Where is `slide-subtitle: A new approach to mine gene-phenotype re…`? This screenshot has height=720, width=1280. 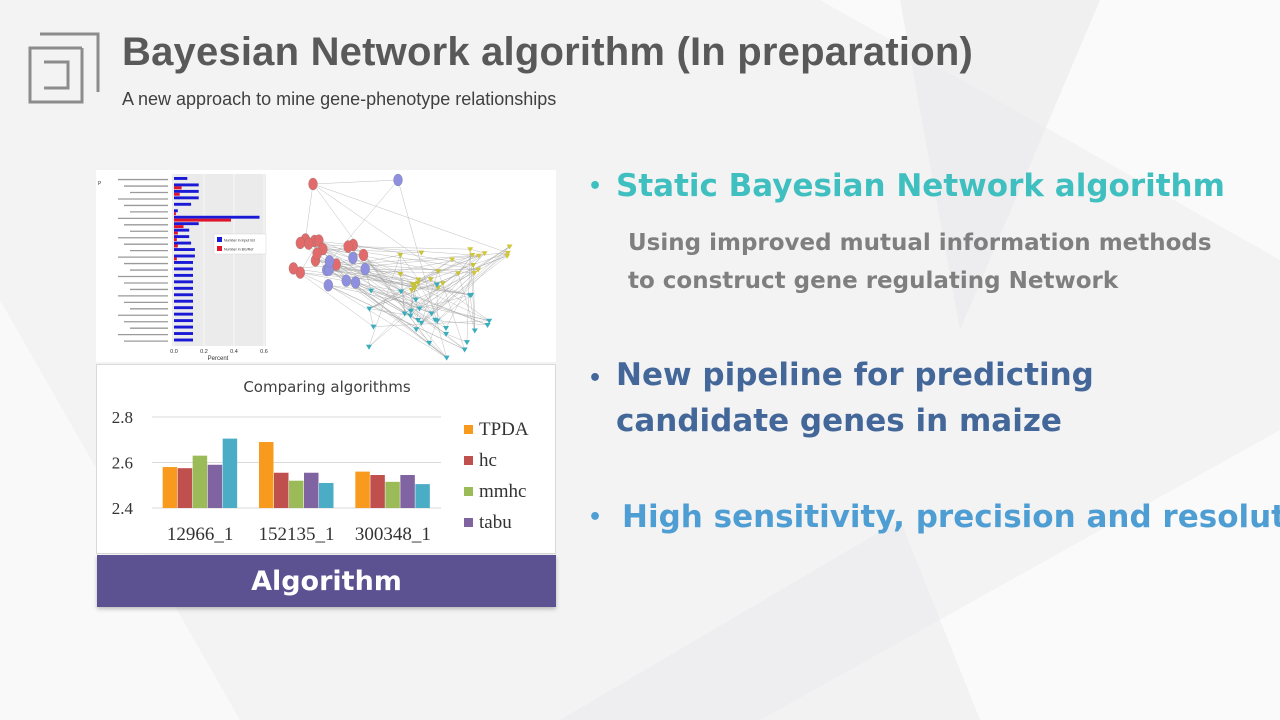 slide-subtitle: A new approach to mine gene-phenotype re… is located at coordinates (339, 99).